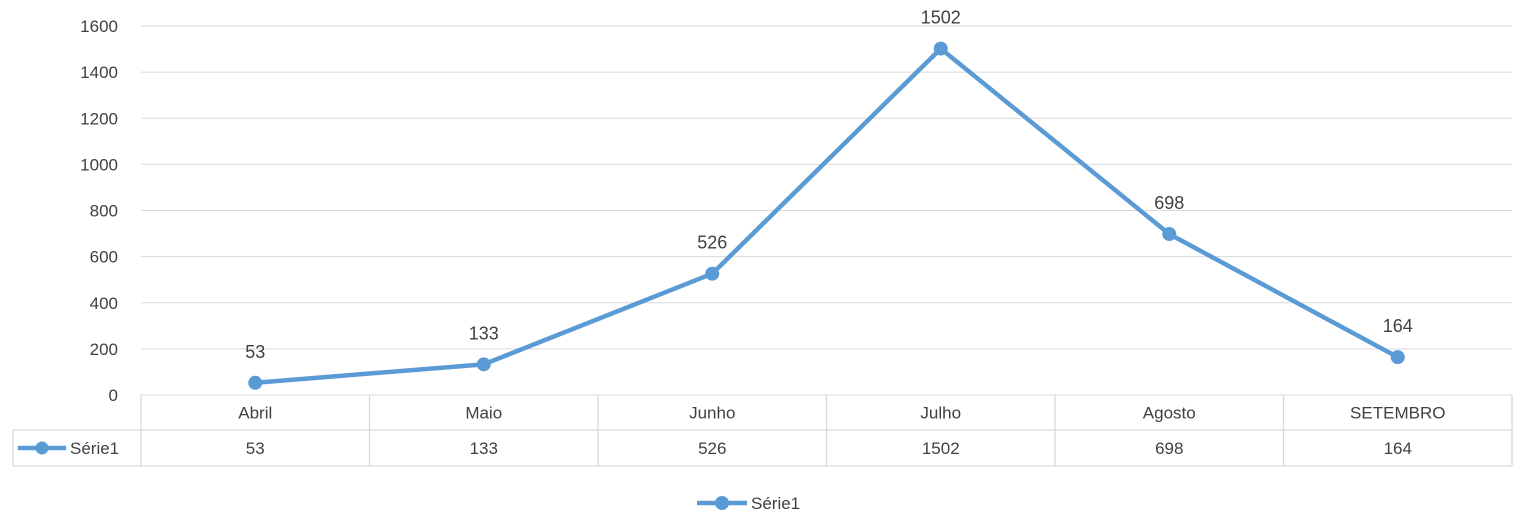 Image resolution: width=1516 pixels, height=515 pixels. I want to click on legend-label: Série1, so click(775, 503).